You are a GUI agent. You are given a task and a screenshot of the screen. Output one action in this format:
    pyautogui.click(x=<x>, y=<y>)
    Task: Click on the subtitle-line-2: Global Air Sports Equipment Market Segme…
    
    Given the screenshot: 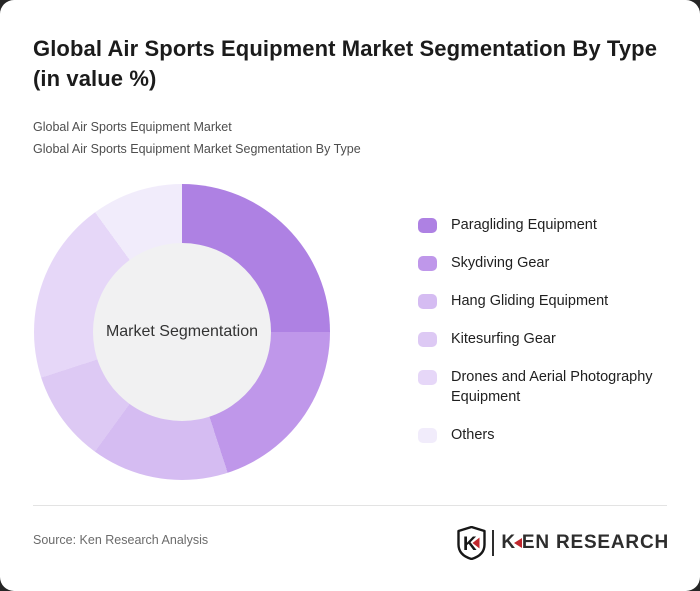 What is the action you would take?
    pyautogui.click(x=197, y=149)
    